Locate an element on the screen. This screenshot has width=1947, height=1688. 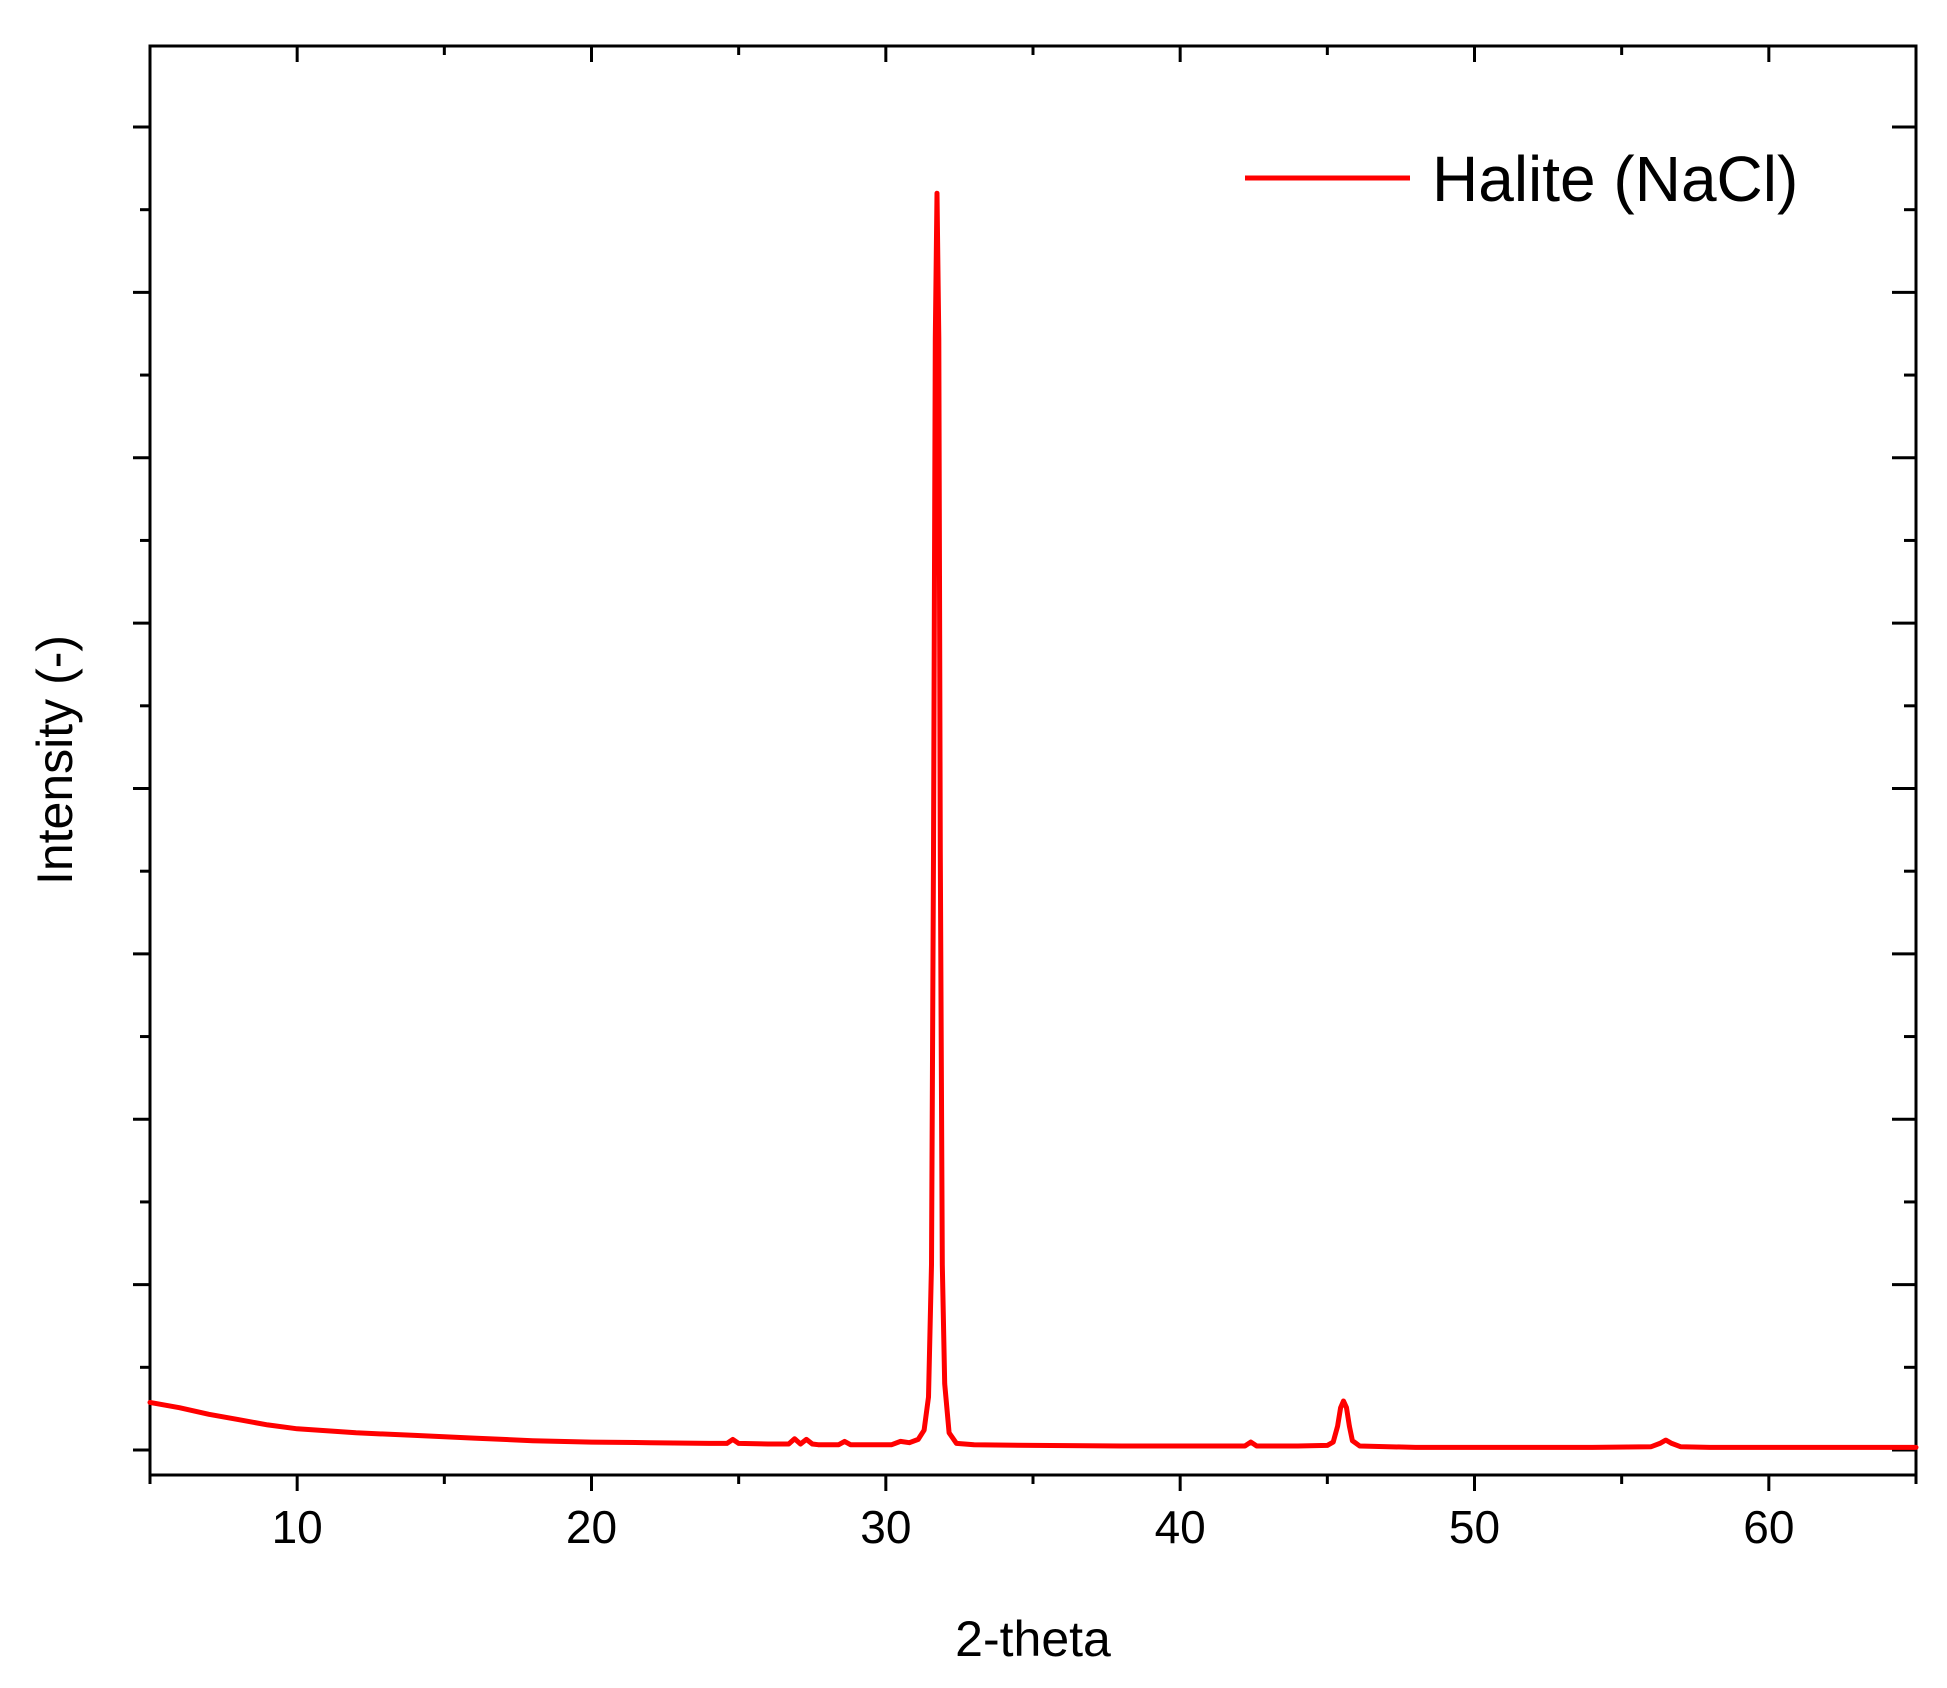
x-tick-label: 50 is located at coordinates (1474, 1527).